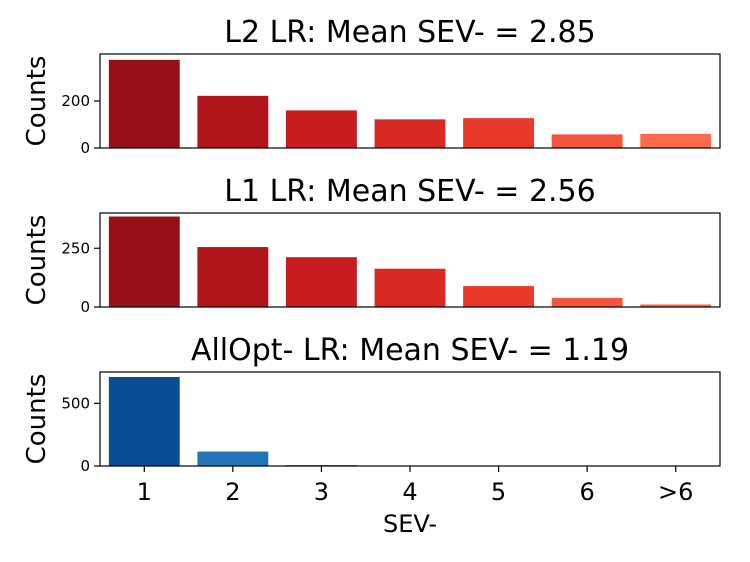 The height and width of the screenshot is (562, 750). Describe the element at coordinates (675, 492) in the screenshot. I see `x-tick-label: >6` at that location.